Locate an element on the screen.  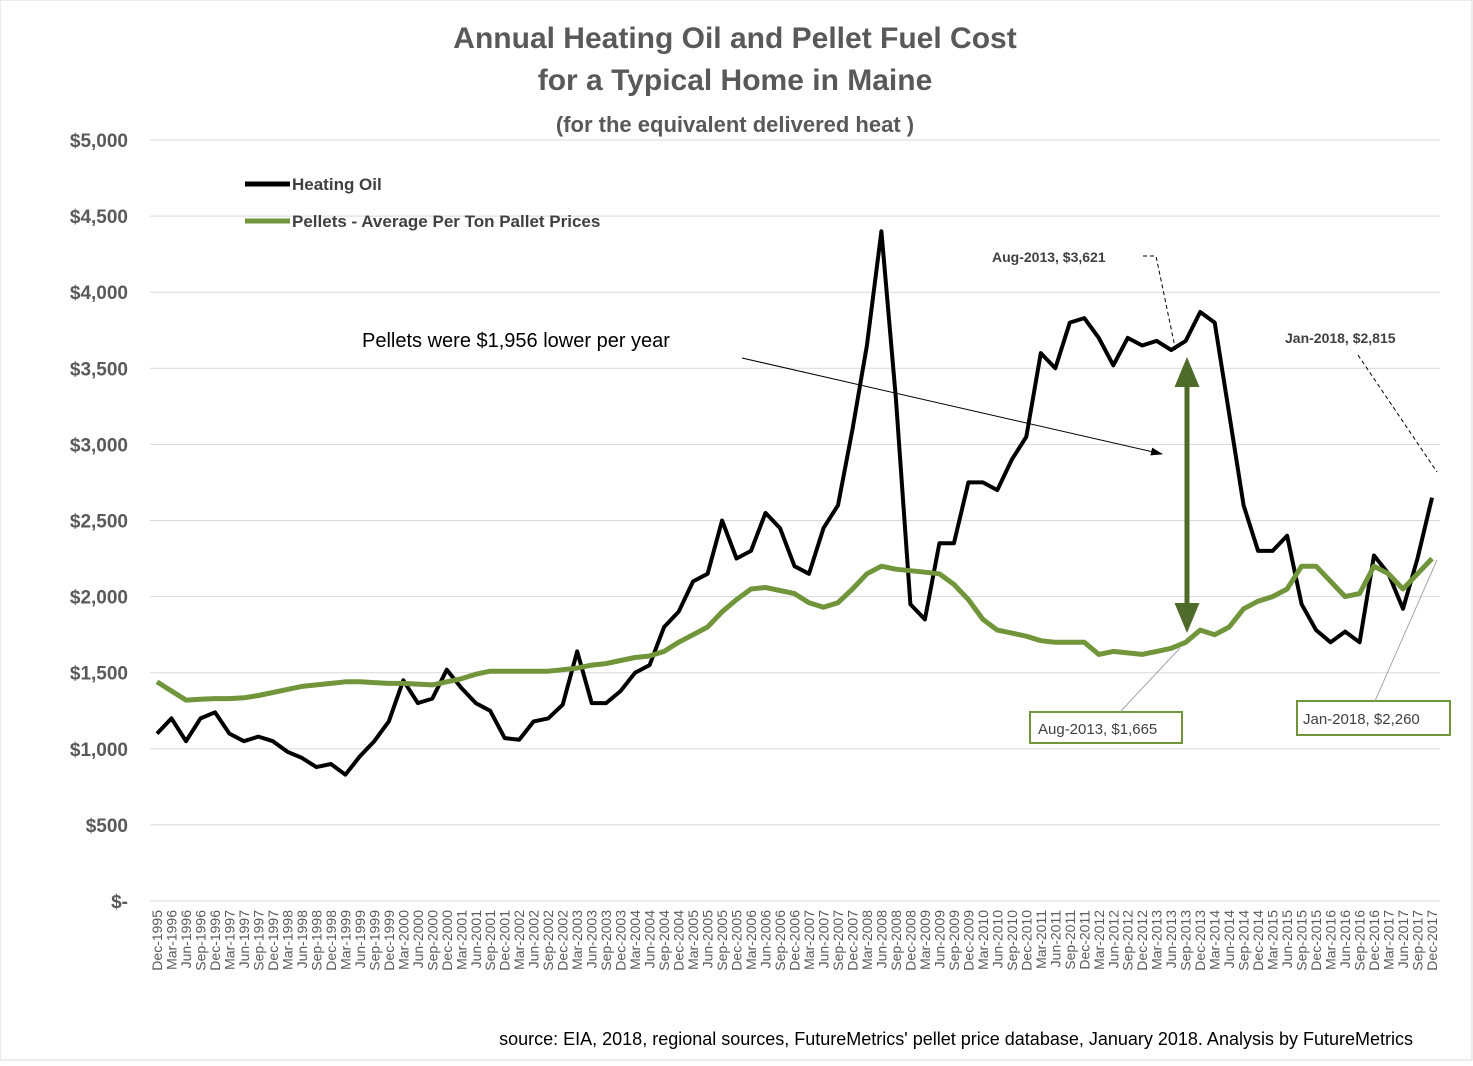
chart-subtitle: (for the equivalent delivered heat ) is located at coordinates (735, 124).